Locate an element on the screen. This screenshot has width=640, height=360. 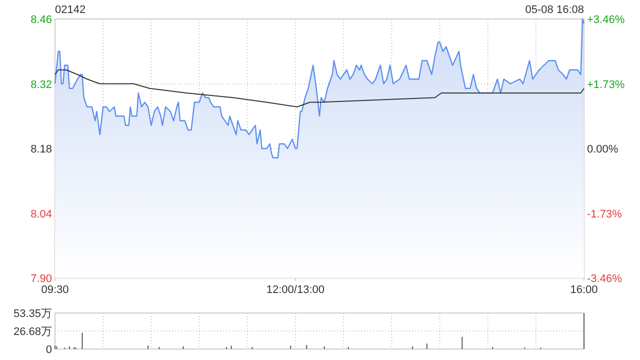
y-tick-label: 7.90 is located at coordinates (41, 279).